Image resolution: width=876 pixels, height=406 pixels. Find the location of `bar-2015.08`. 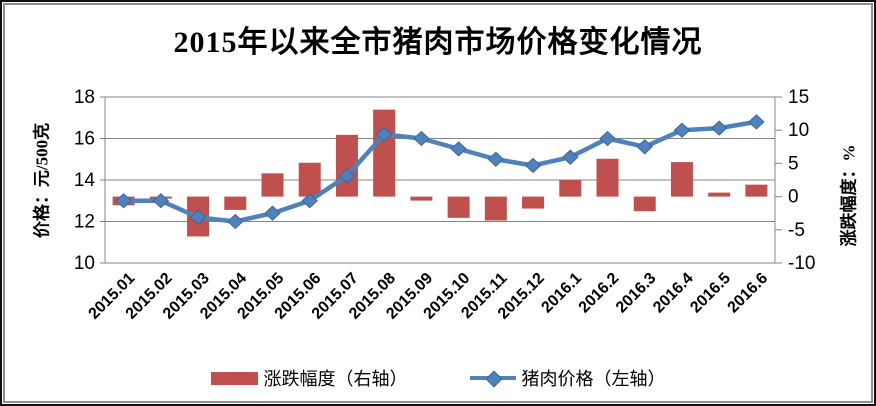

bar-2015.08 is located at coordinates (384, 153).